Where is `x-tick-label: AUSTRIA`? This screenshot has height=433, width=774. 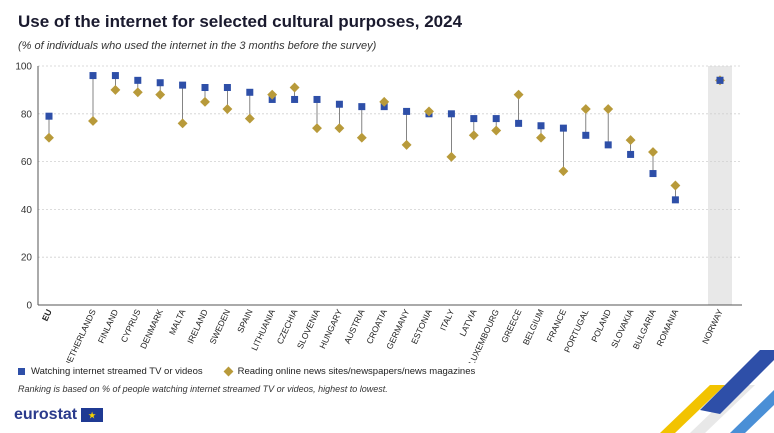 x-tick-label: AUSTRIA is located at coordinates (354, 326).